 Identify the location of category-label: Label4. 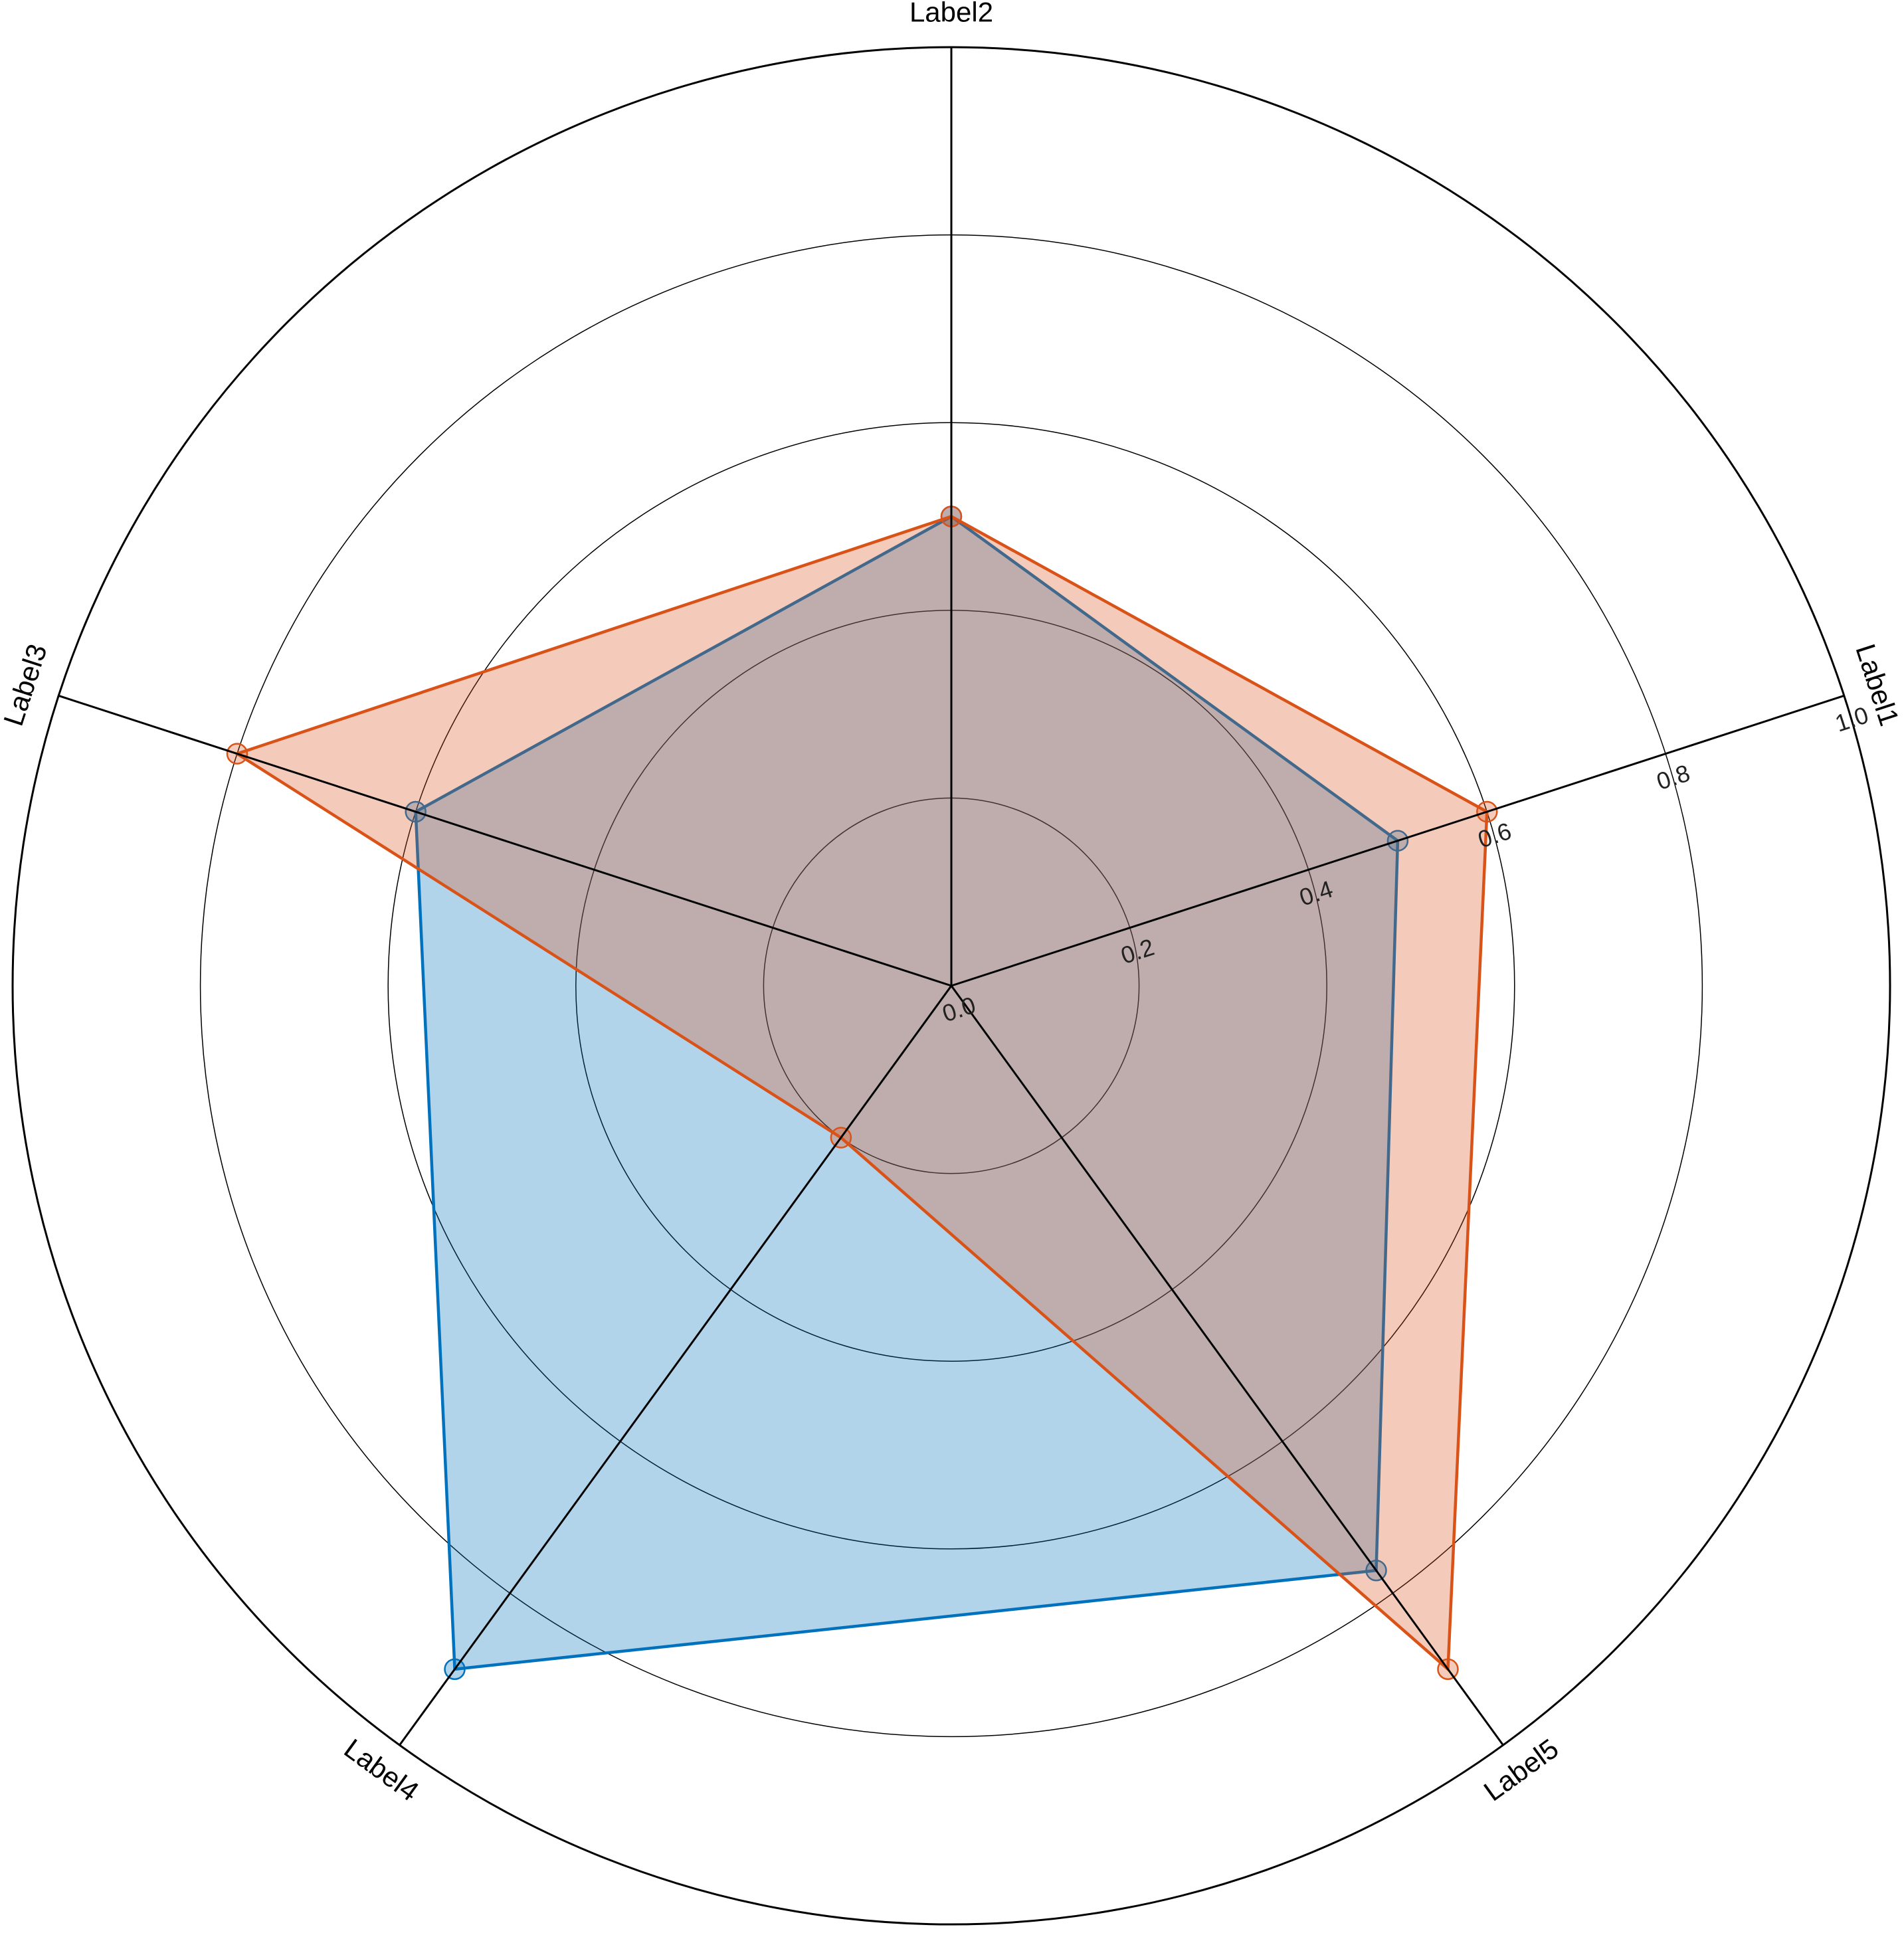
(382, 1769).